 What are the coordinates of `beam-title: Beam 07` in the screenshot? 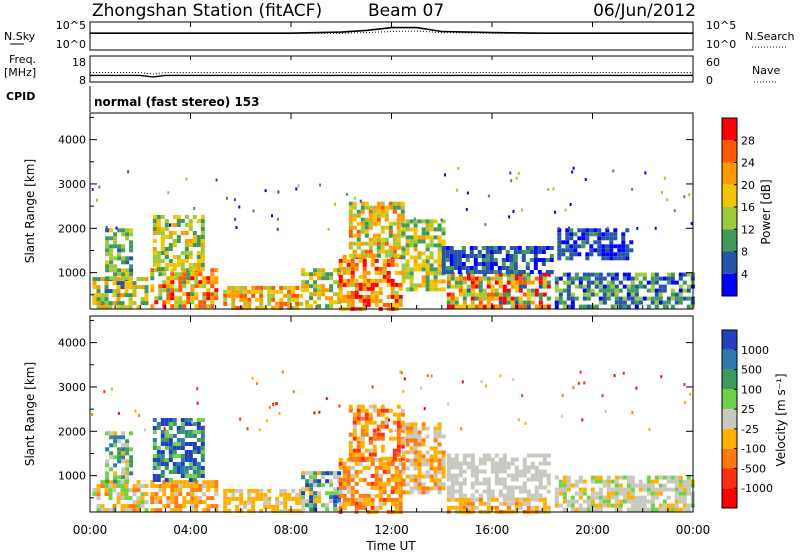 It's located at (406, 11).